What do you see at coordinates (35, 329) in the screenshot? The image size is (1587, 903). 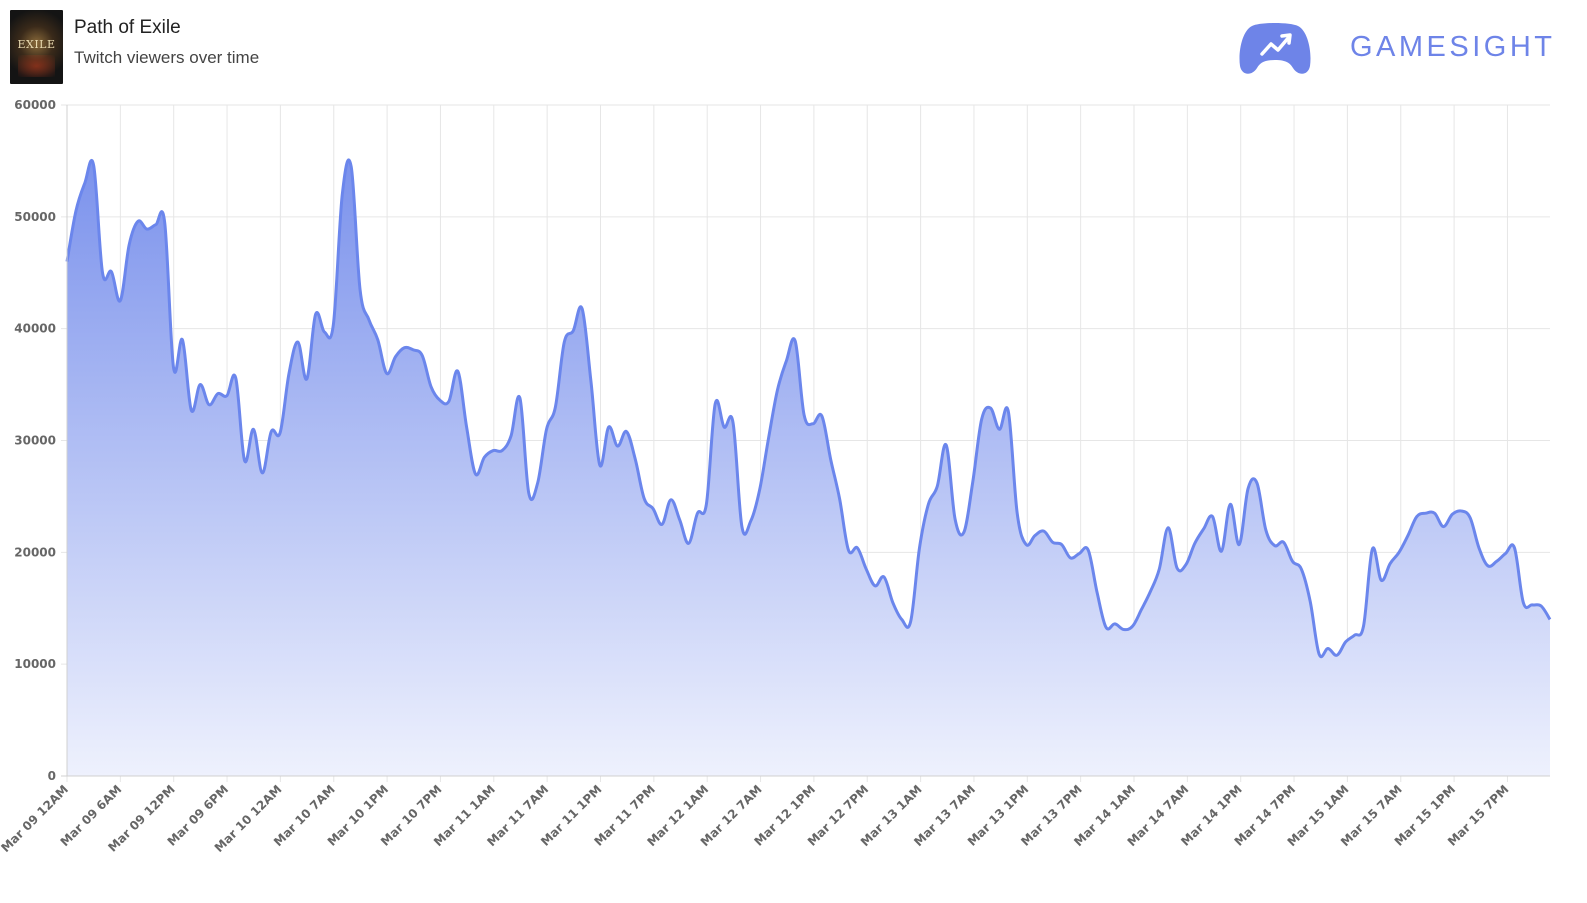 I see `y-tick-label: 40000` at bounding box center [35, 329].